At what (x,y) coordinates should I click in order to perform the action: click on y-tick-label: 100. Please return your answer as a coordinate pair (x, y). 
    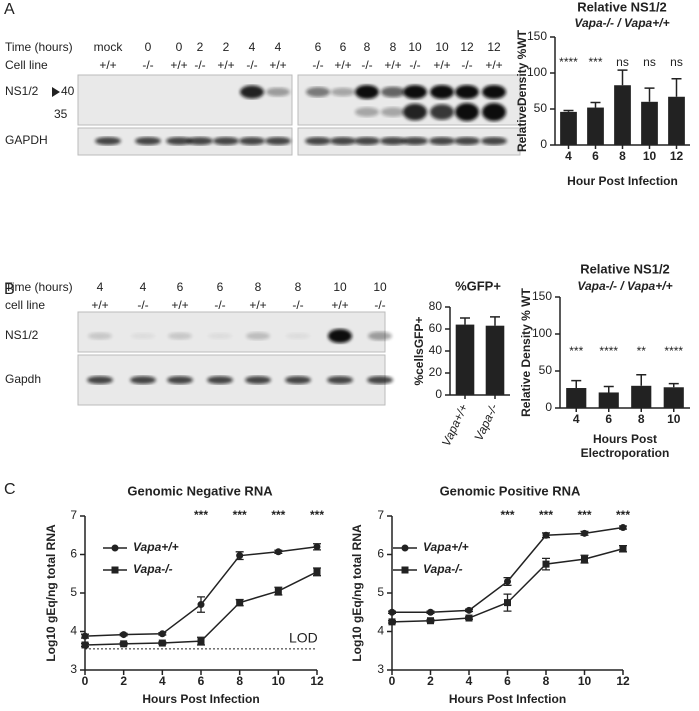
    Looking at the image, I should click on (542, 333).